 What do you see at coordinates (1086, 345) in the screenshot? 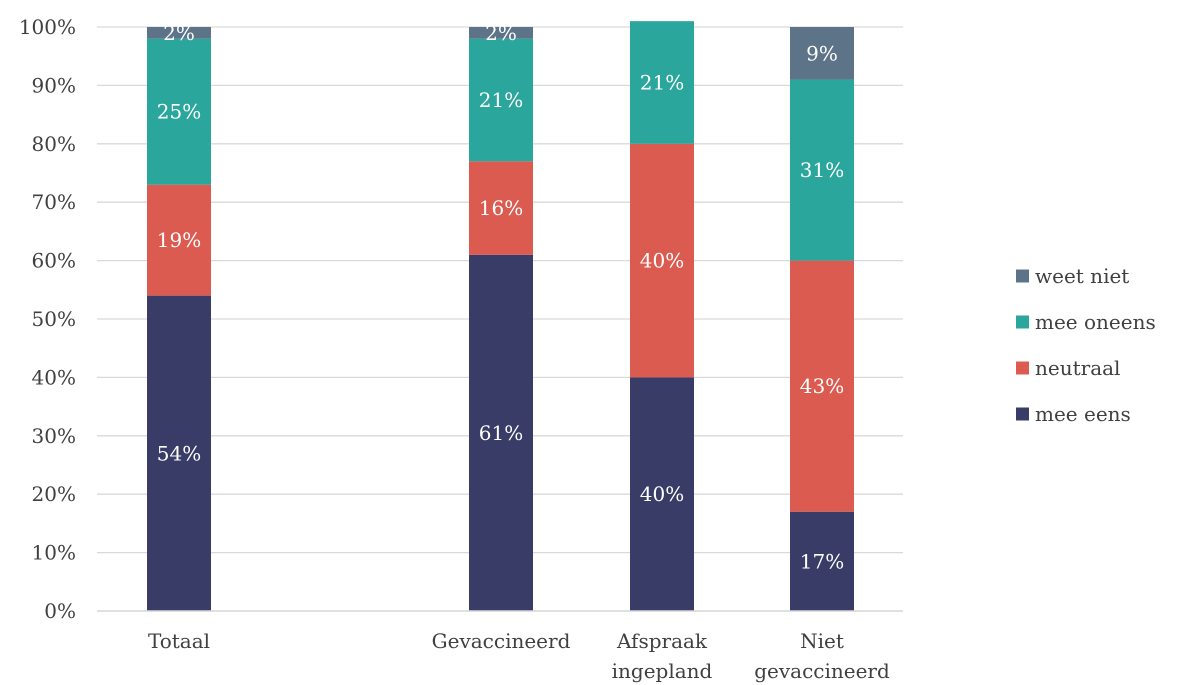
I see `legend: weet niet mee oneens neutraal mee eens` at bounding box center [1086, 345].